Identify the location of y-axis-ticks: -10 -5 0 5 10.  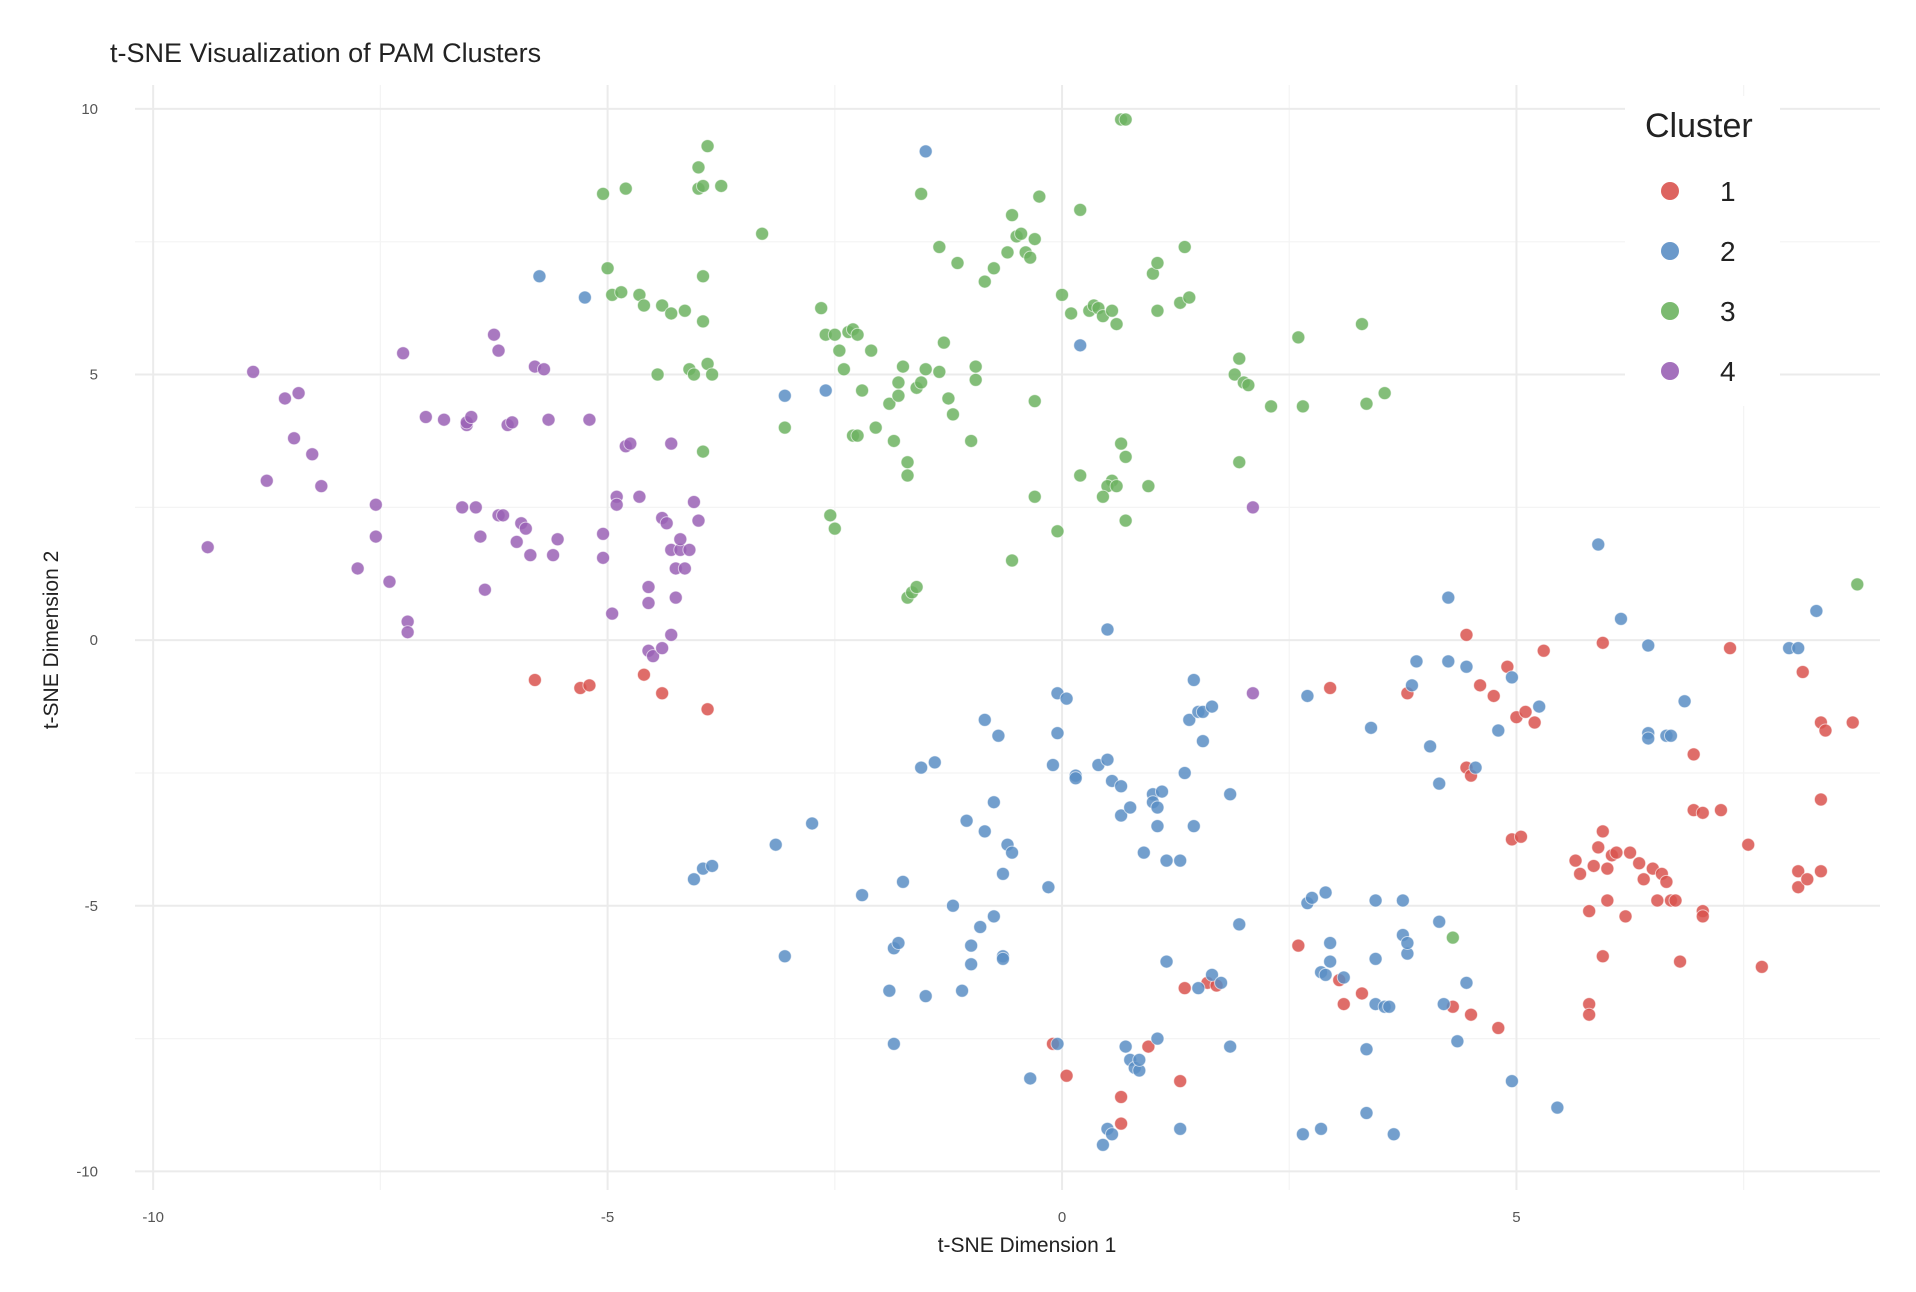
(87, 641).